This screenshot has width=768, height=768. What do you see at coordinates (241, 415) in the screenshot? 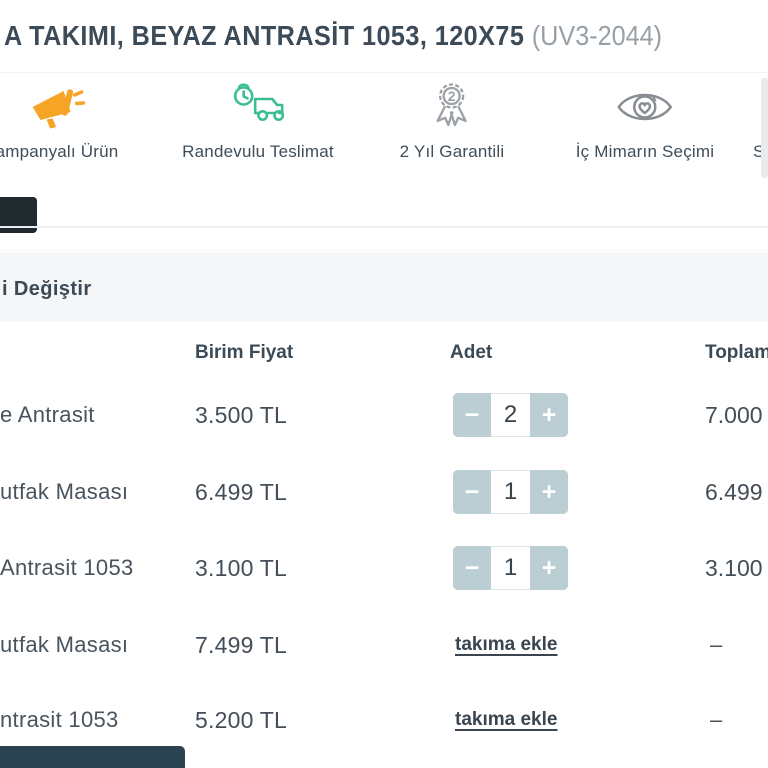
I see `unit-price: 3.500 TL` at bounding box center [241, 415].